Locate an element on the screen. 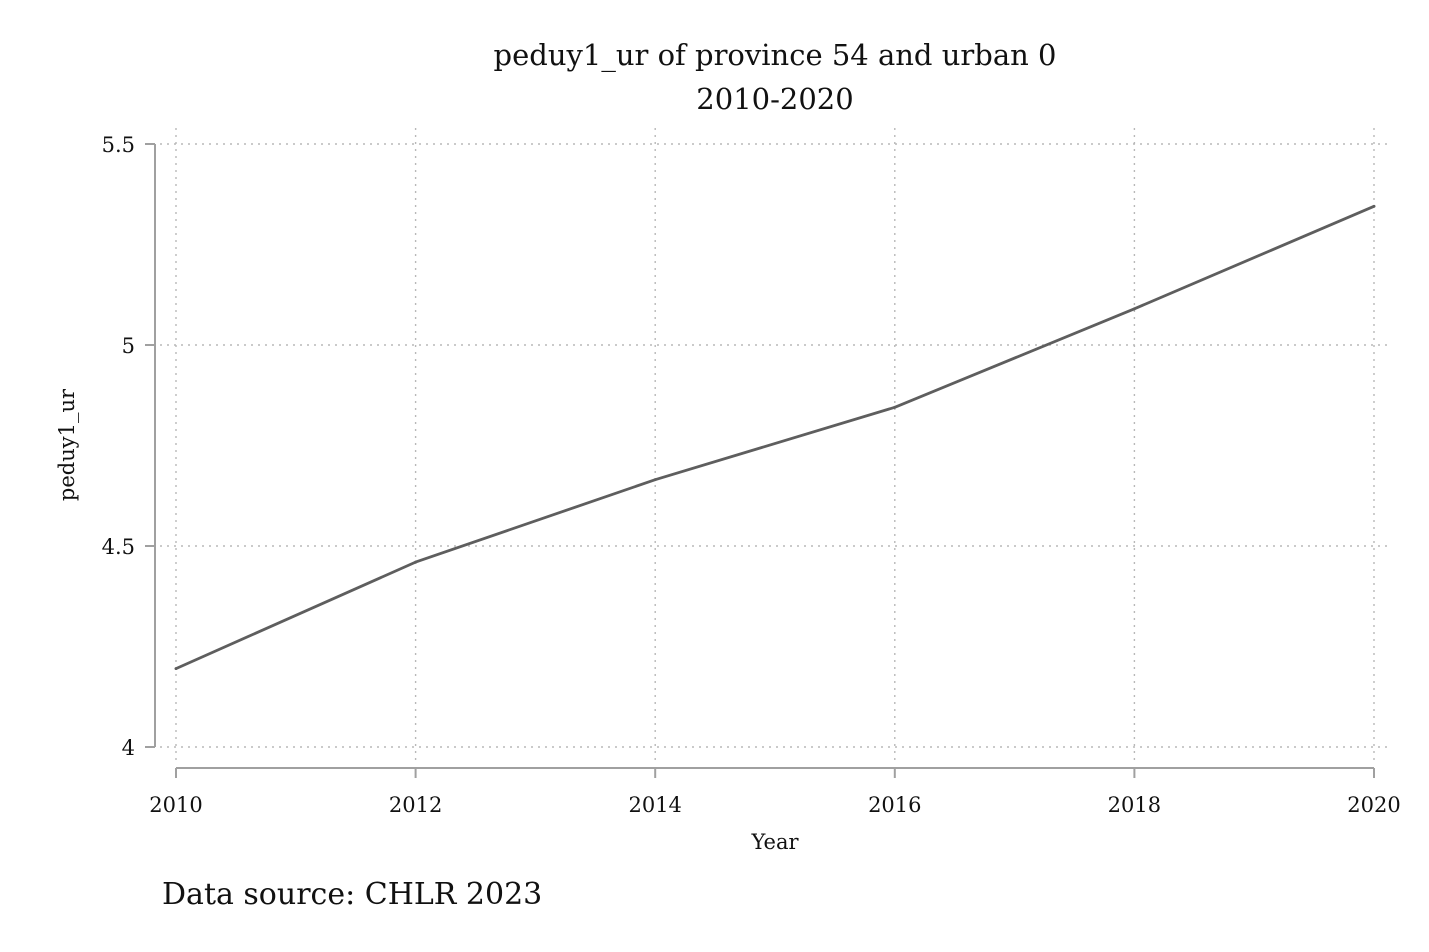 The image size is (1429, 952). x-tick-label-2: 2014 is located at coordinates (654, 805).